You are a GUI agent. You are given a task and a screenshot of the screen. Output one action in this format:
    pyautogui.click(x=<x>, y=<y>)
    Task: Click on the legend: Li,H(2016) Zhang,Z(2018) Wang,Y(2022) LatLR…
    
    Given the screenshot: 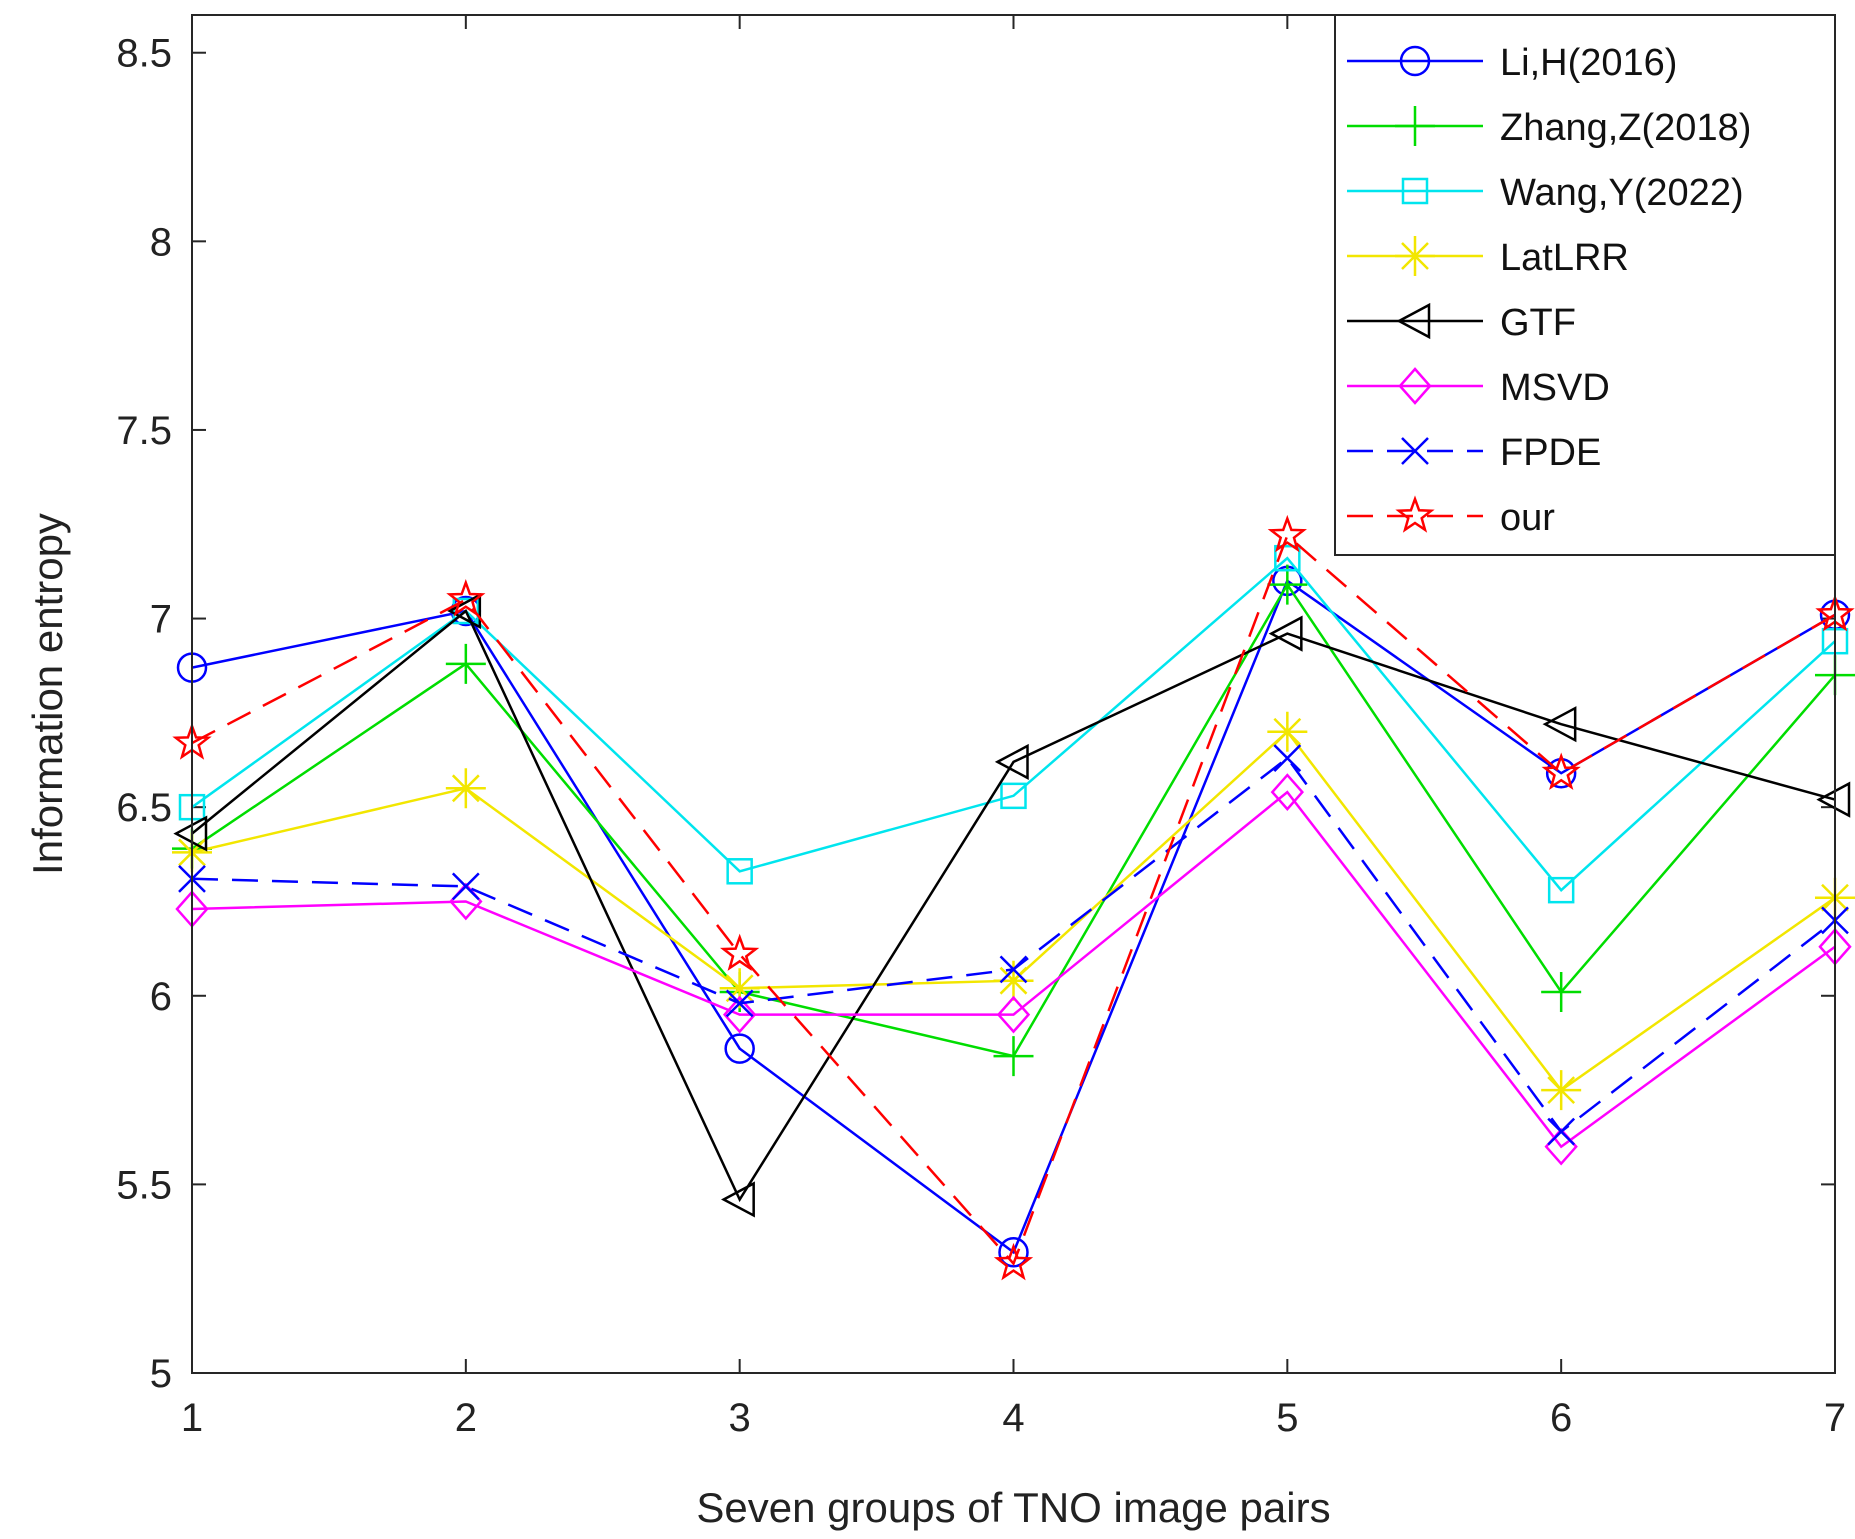 What is the action you would take?
    pyautogui.click(x=1585, y=285)
    